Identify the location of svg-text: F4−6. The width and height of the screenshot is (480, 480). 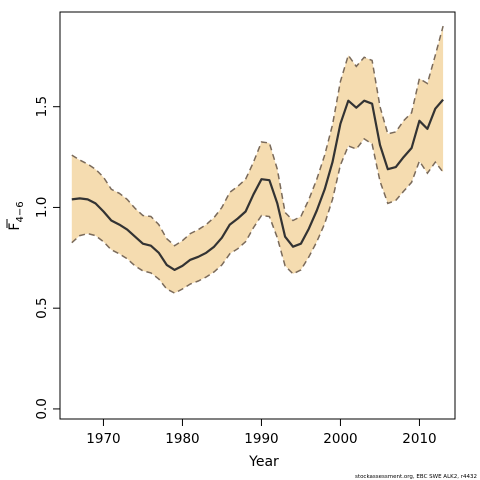
(16, 215).